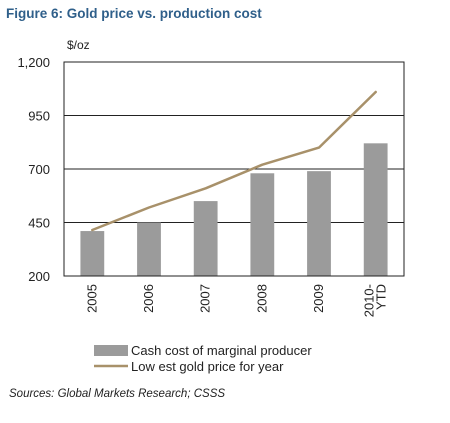  What do you see at coordinates (261, 298) in the screenshot?
I see `x-tick-label: 2008` at bounding box center [261, 298].